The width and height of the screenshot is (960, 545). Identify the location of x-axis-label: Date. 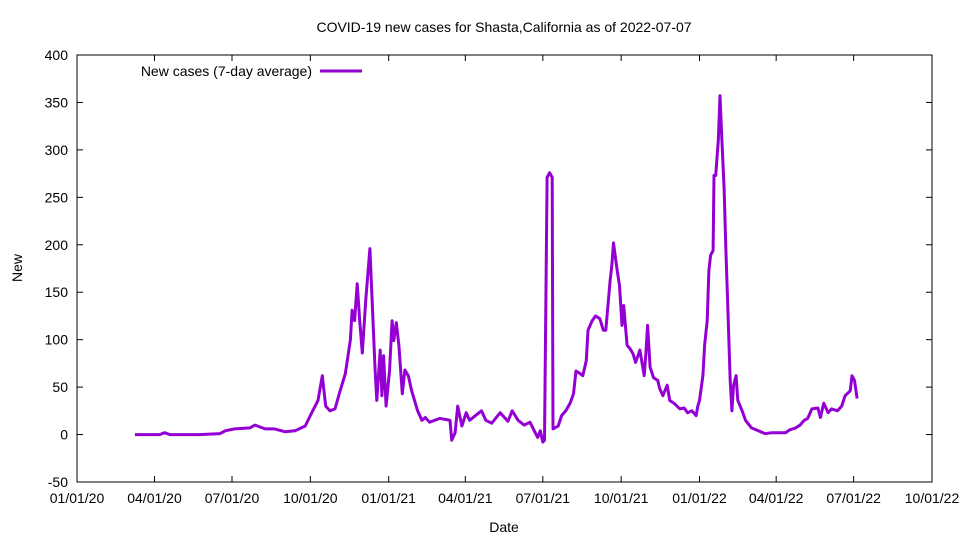
(504, 527).